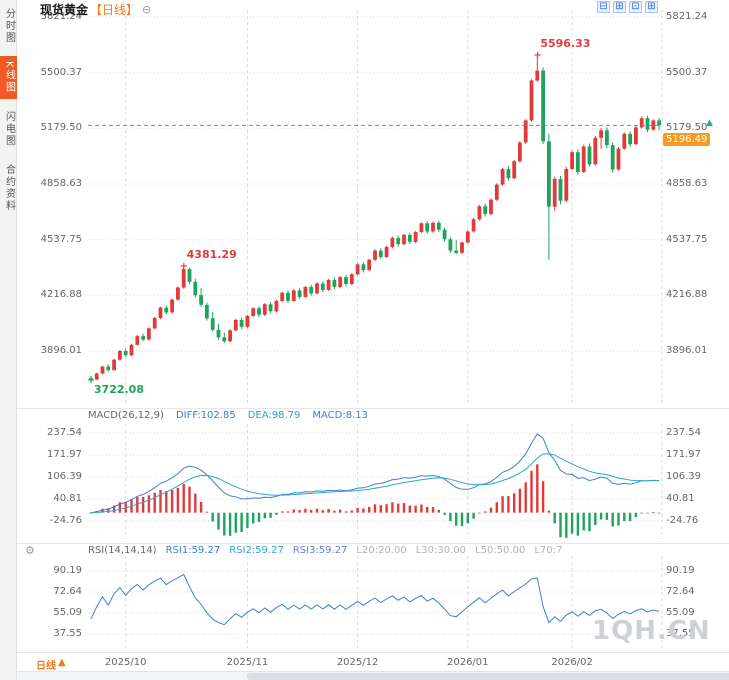  Describe the element at coordinates (114, 10) in the screenshot. I see `period-badge: 【日线】` at that location.